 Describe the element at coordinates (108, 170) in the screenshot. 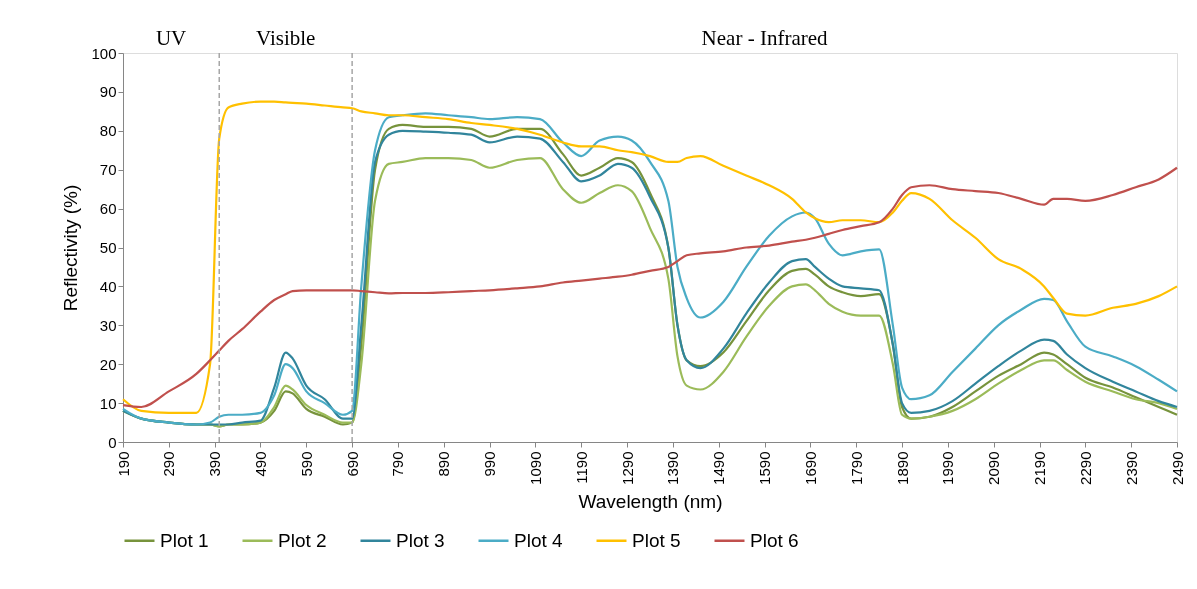

I see `y-tick-label: 70` at that location.